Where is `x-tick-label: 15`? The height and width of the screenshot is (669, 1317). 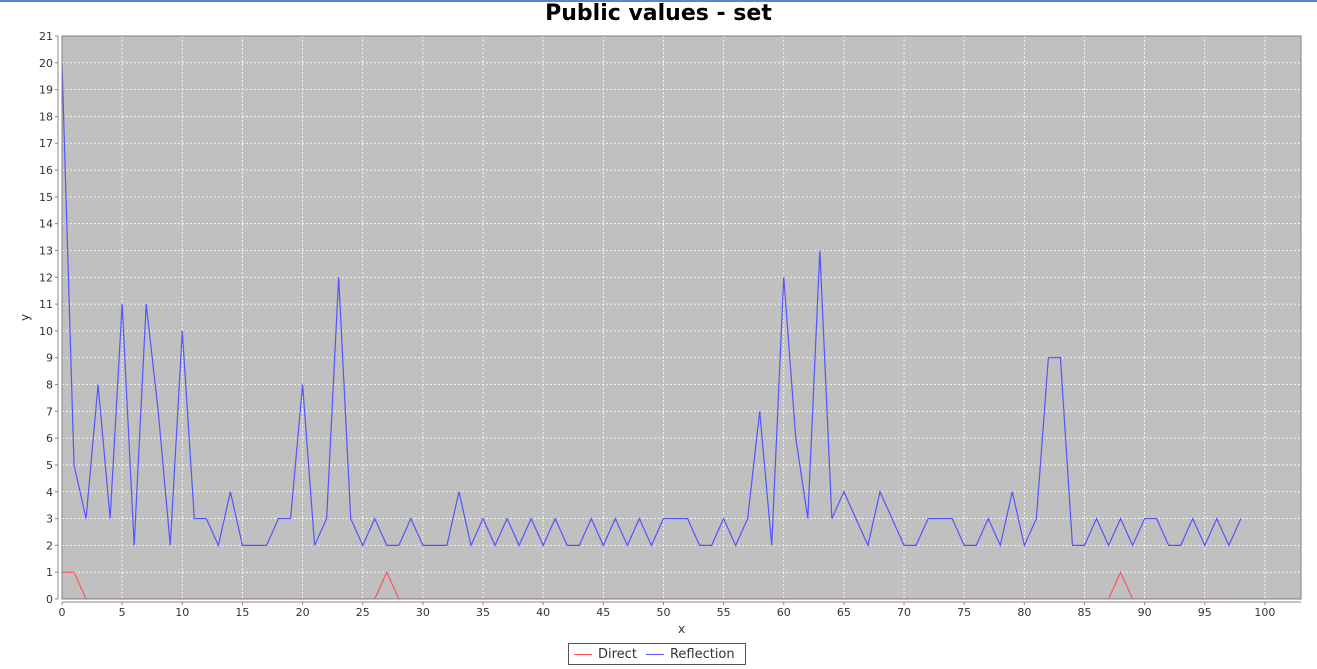
x-tick-label: 15 is located at coordinates (242, 612).